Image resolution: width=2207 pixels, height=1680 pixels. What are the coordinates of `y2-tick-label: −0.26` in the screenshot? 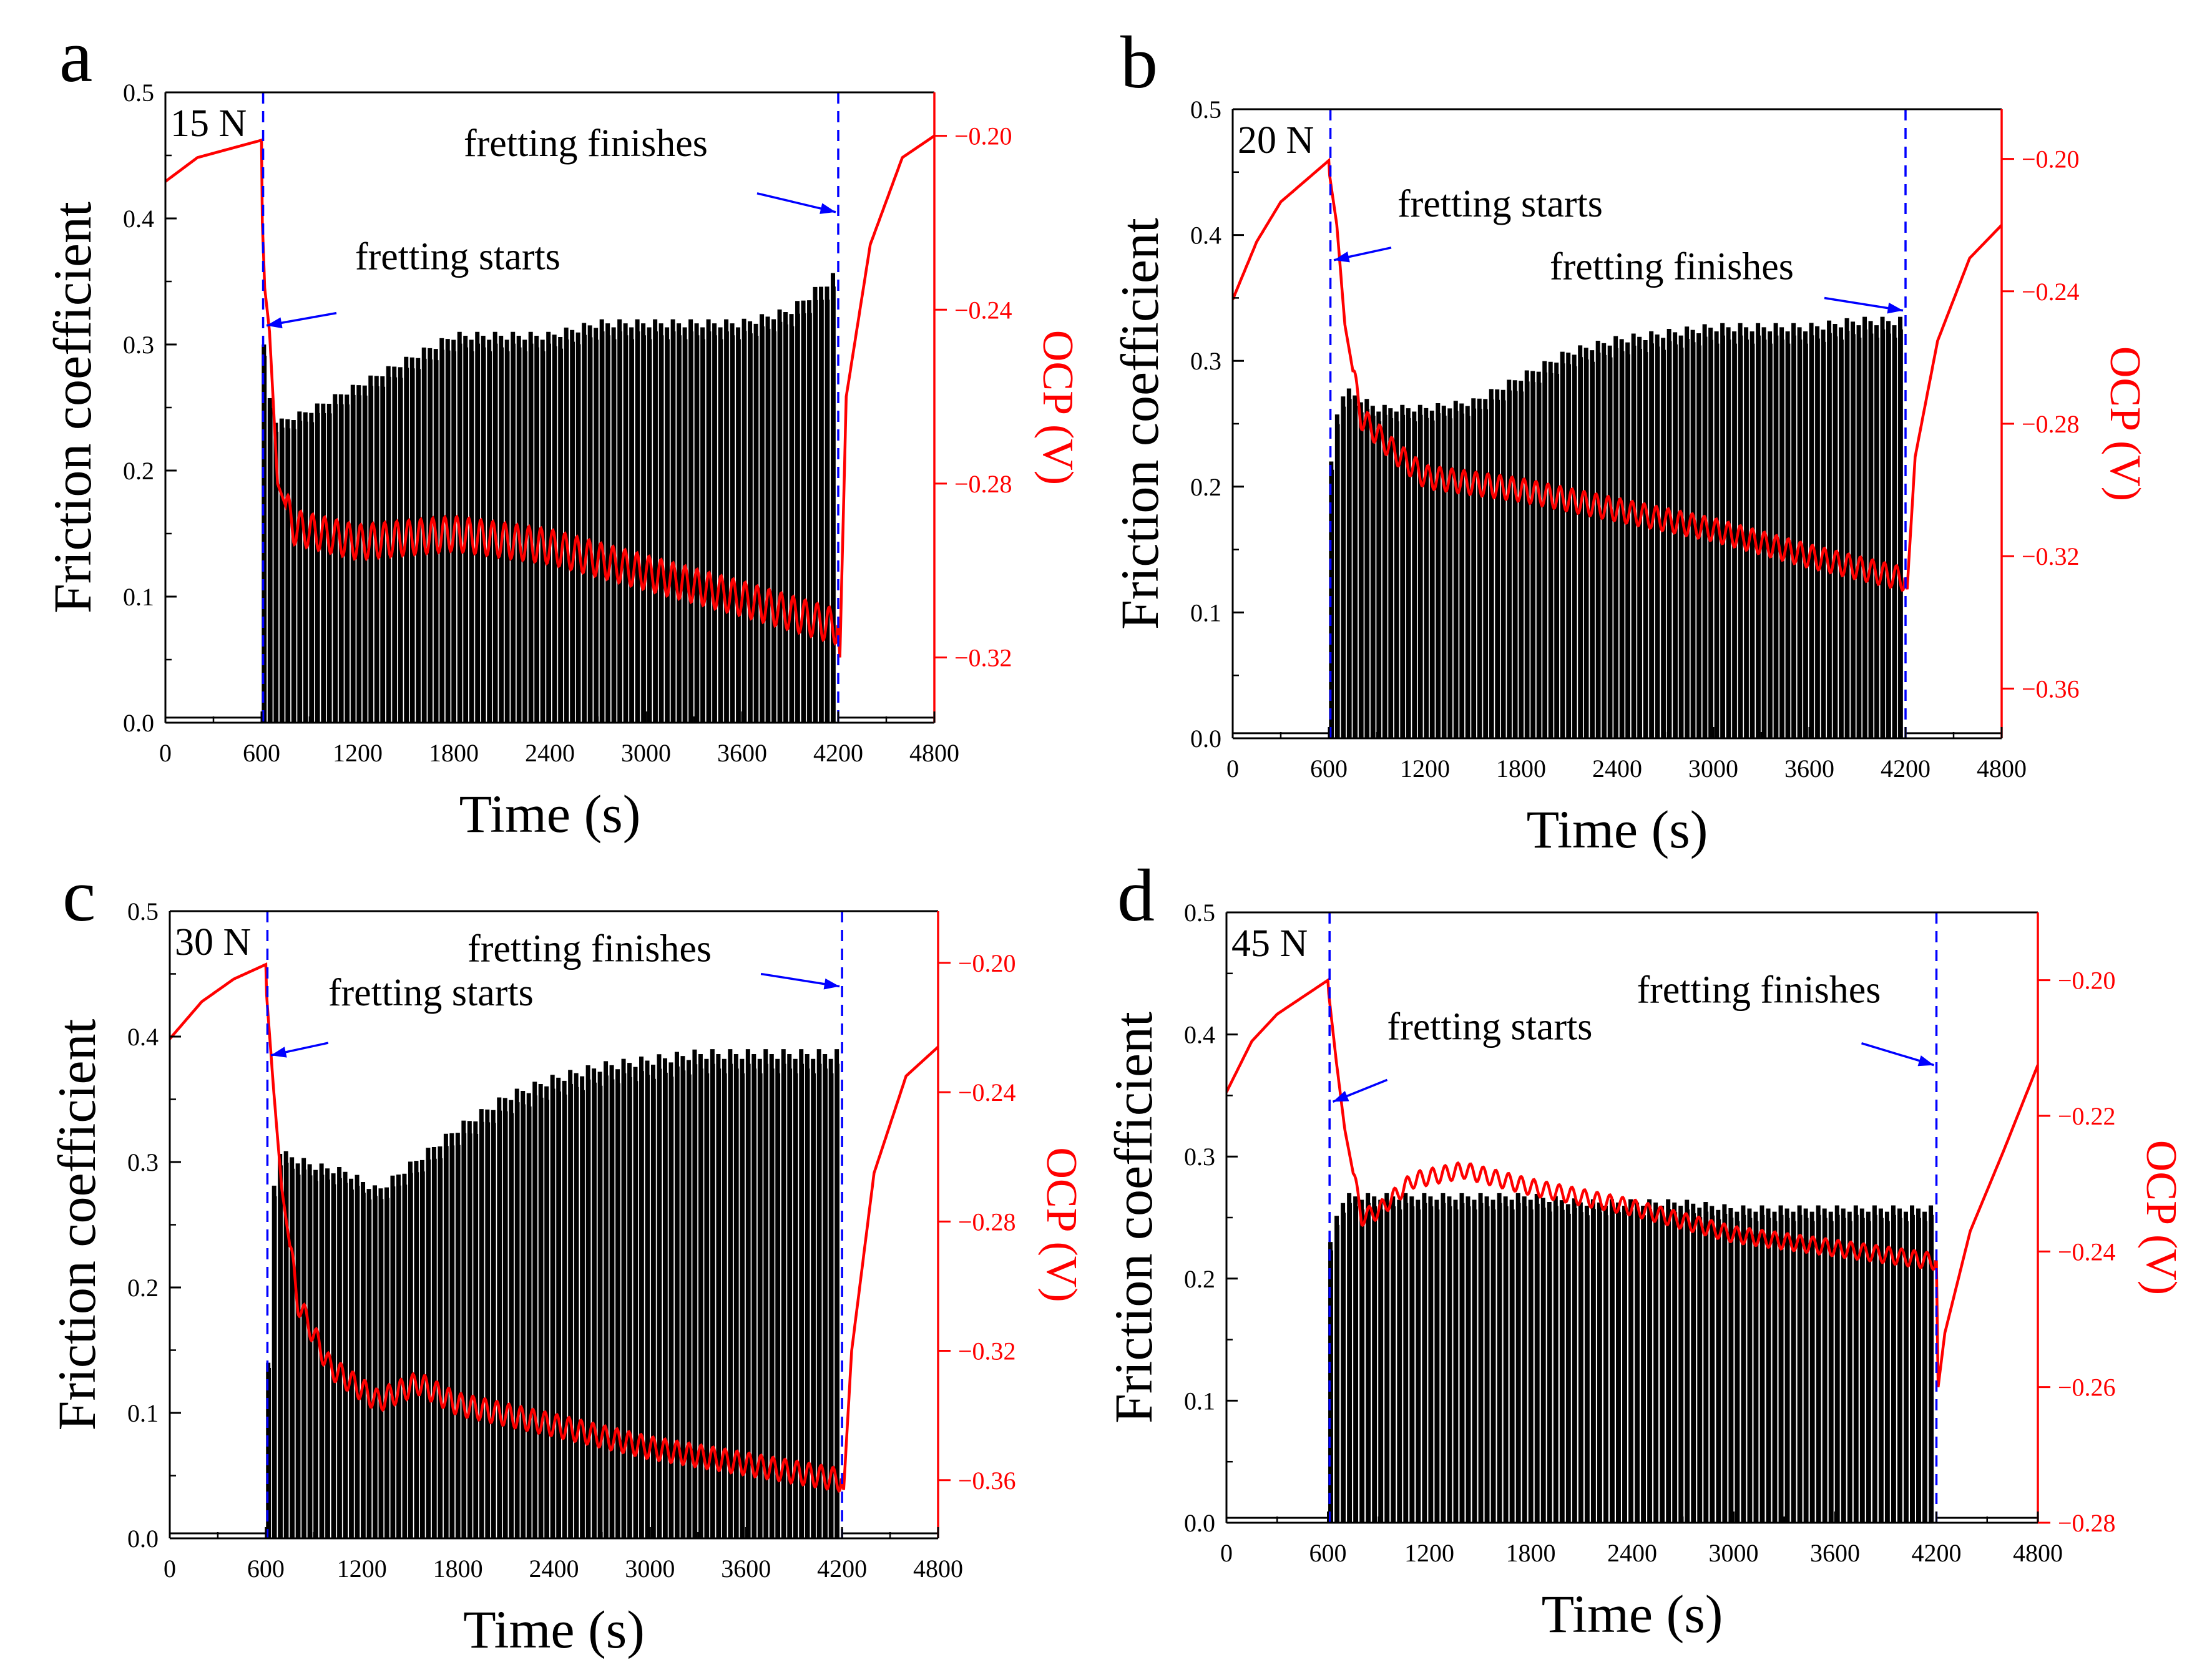 It's located at (2087, 1388).